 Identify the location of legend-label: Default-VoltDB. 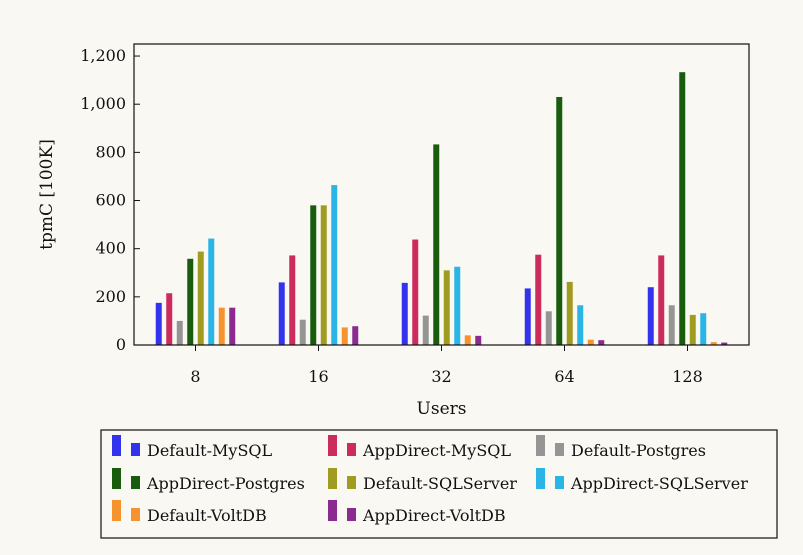
(207, 515).